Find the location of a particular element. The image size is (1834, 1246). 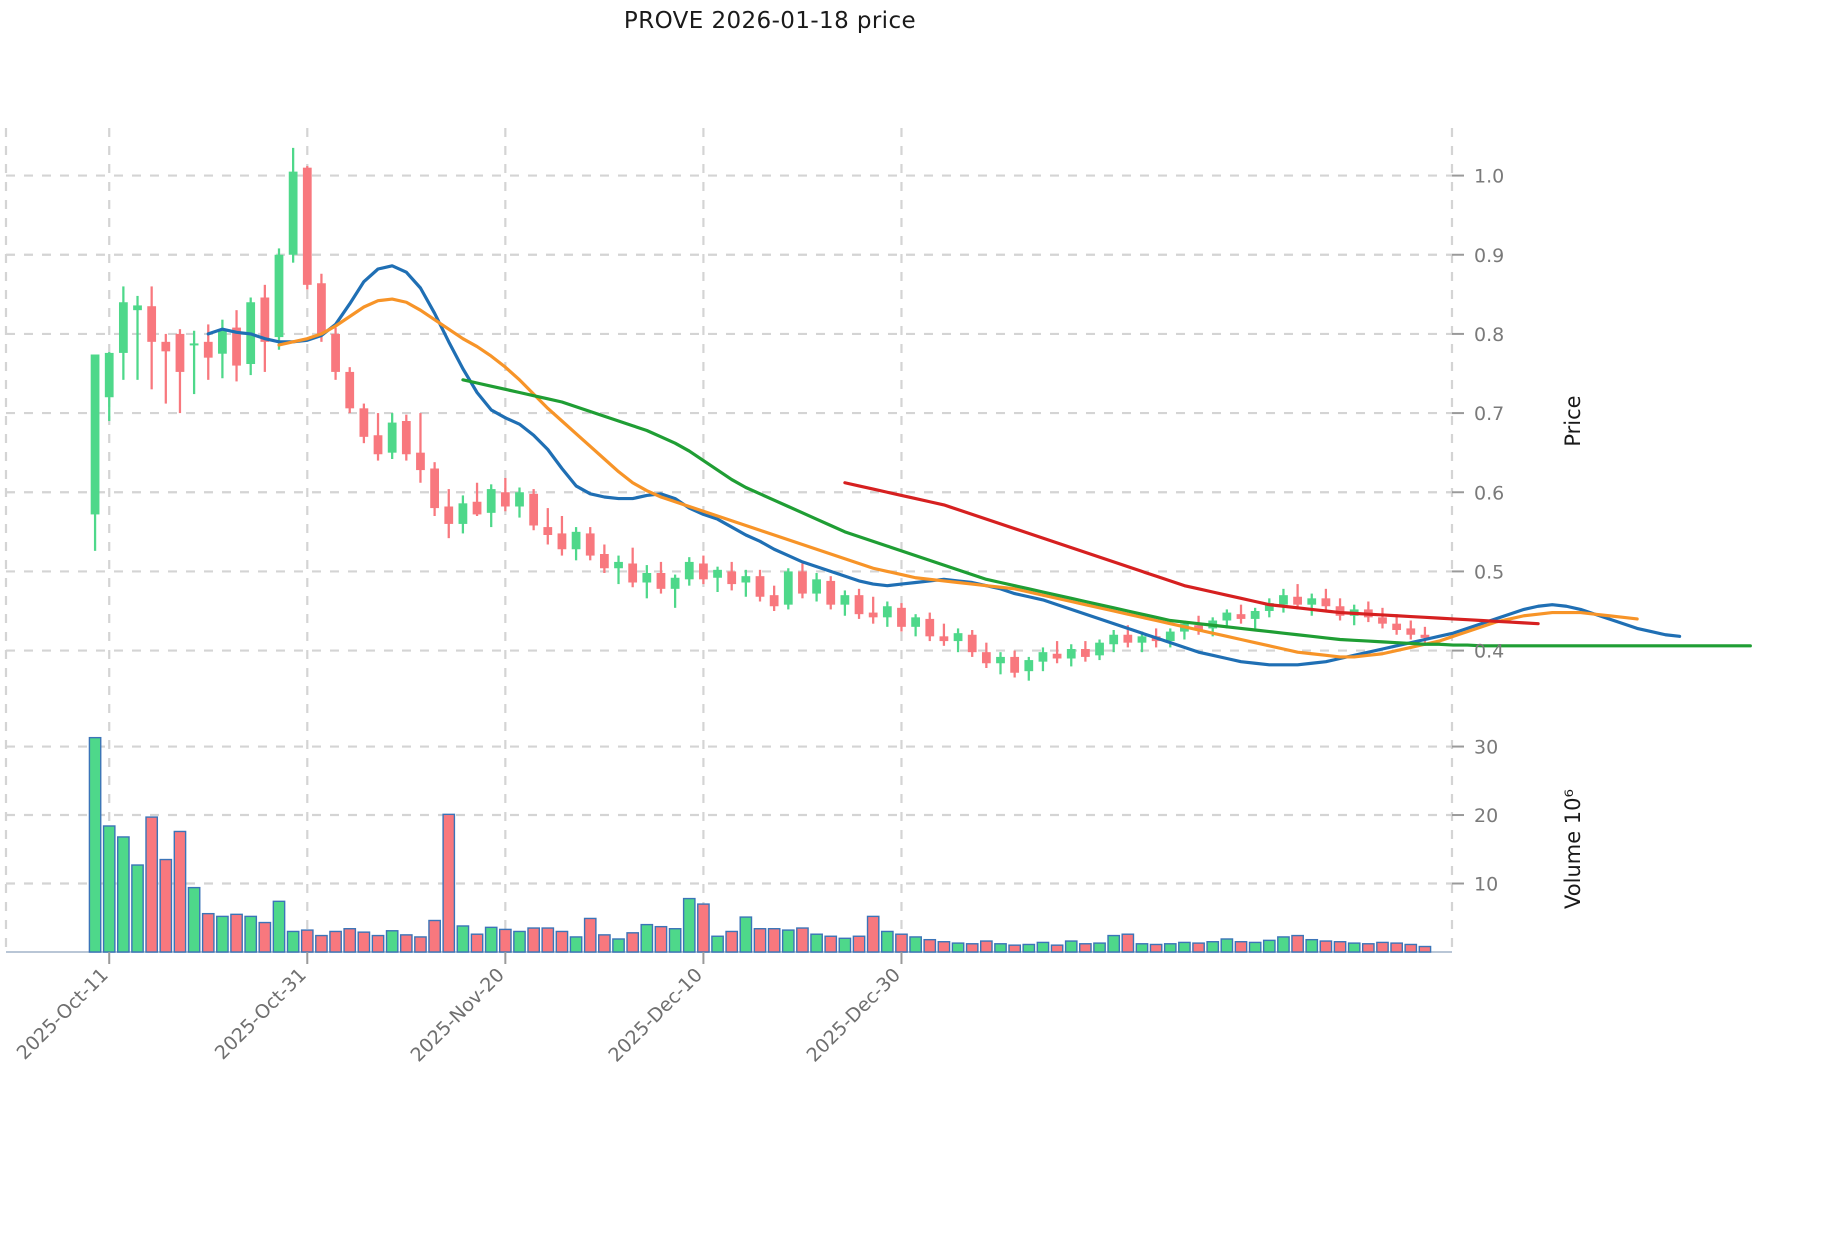

price-axis-title: Price is located at coordinates (1573, 420).